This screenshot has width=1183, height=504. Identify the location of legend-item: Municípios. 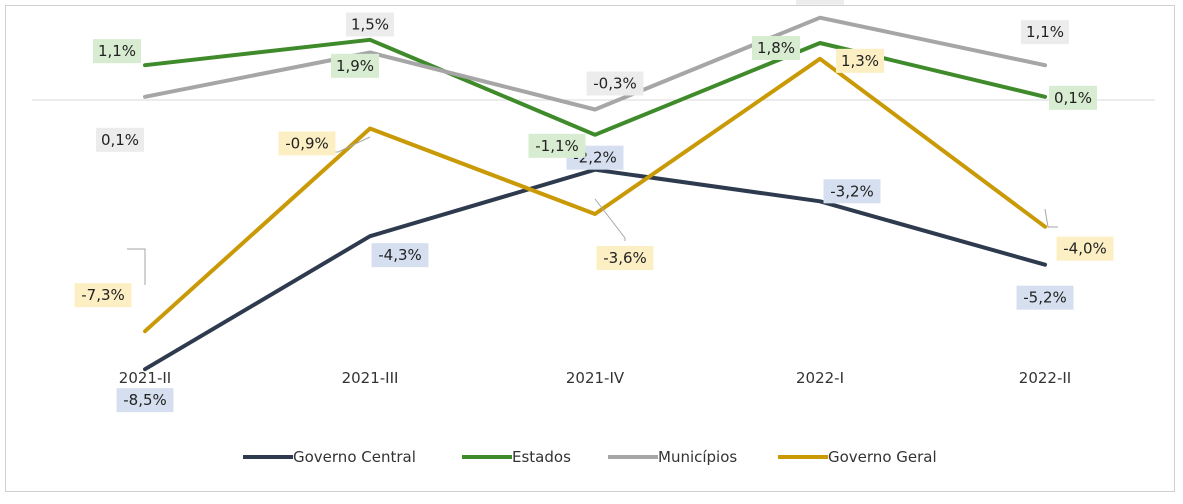
(672, 457).